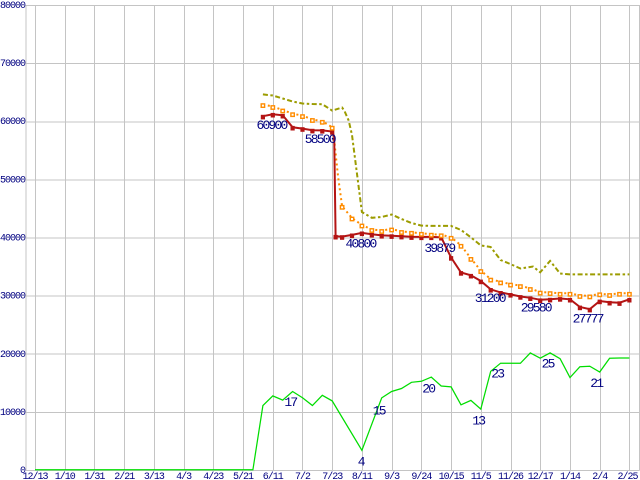  Describe the element at coordinates (588, 319) in the screenshot. I see `svg-text: 27777` at that location.